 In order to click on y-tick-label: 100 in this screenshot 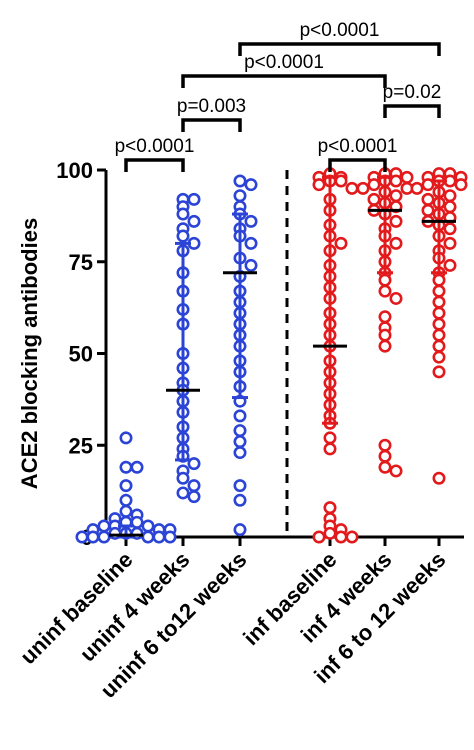, I will do `click(74, 170)`.